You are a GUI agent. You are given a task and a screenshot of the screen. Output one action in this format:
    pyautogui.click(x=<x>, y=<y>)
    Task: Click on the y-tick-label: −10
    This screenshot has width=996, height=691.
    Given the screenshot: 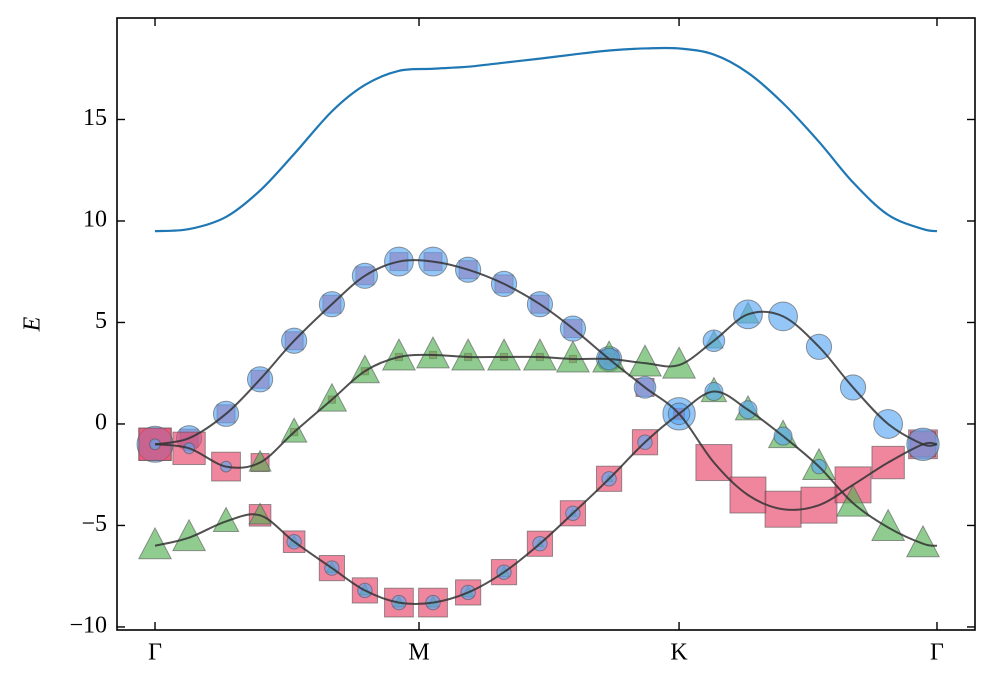 What is the action you would take?
    pyautogui.click(x=88, y=625)
    